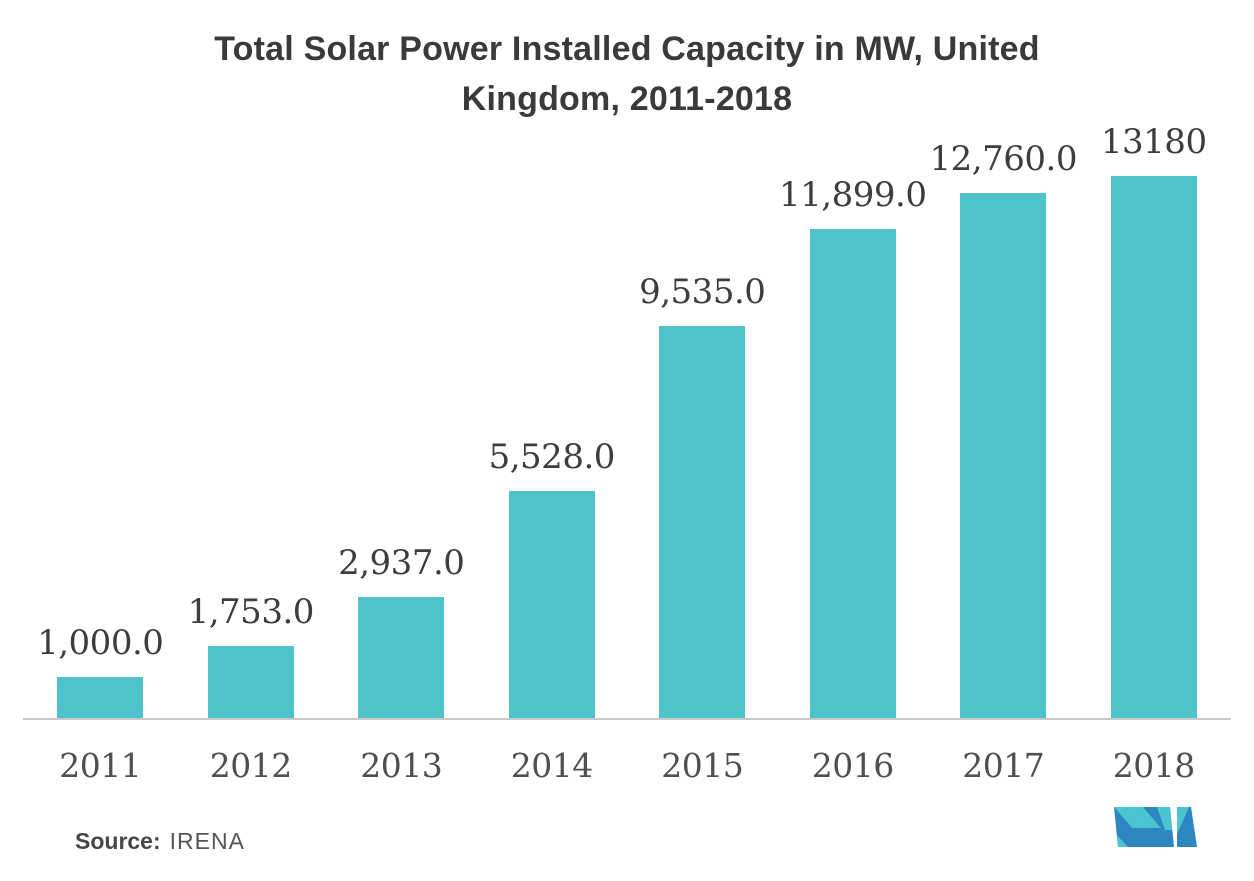 This screenshot has width=1254, height=881. Describe the element at coordinates (207, 841) in the screenshot. I see `source-name: IRENA` at that location.